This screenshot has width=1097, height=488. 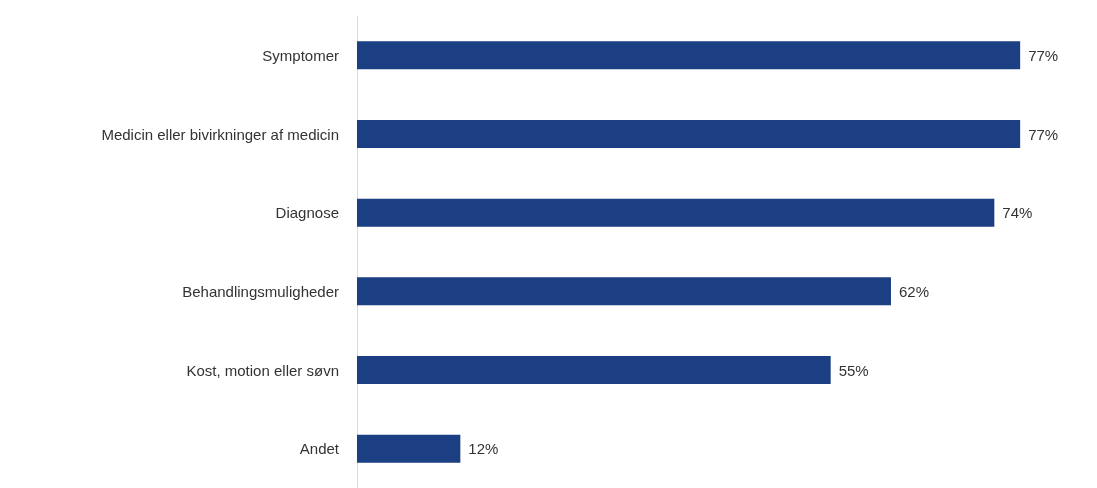 What do you see at coordinates (220, 134) in the screenshot?
I see `y-tick-label: Medicin eller bivirkninger af medicin` at bounding box center [220, 134].